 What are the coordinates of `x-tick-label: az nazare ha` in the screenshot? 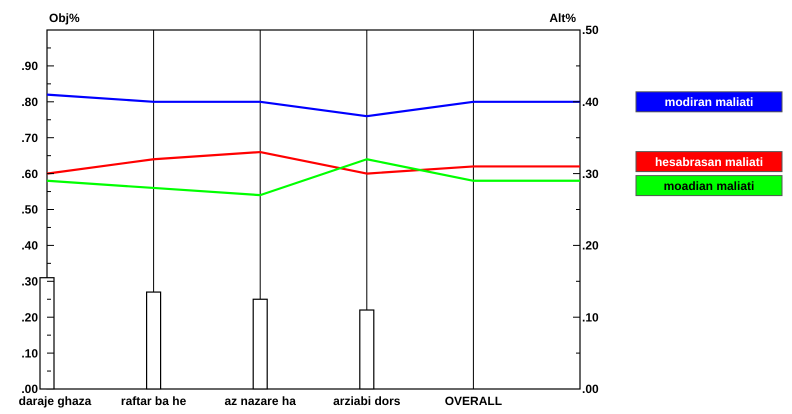 It's located at (260, 401).